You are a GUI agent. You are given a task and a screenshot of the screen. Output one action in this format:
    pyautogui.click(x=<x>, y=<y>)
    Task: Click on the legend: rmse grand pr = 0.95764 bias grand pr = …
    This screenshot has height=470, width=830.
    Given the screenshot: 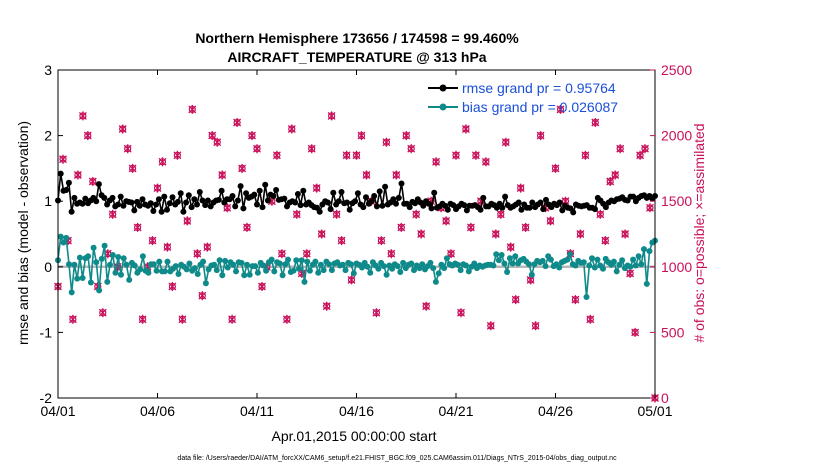 What is the action you would take?
    pyautogui.click(x=523, y=97)
    